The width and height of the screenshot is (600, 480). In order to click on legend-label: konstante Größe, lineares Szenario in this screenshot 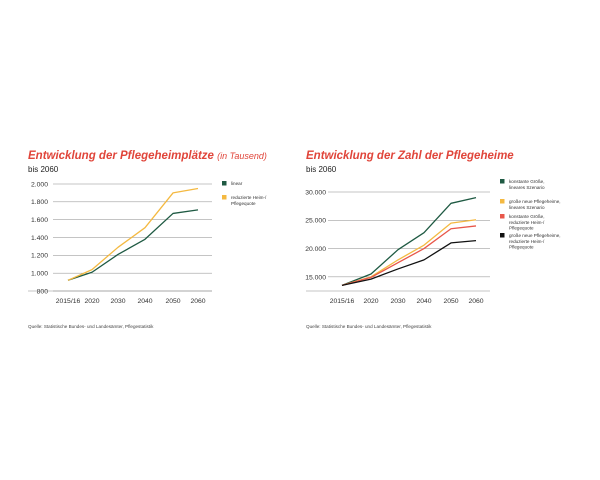, I will do `click(527, 184)`.